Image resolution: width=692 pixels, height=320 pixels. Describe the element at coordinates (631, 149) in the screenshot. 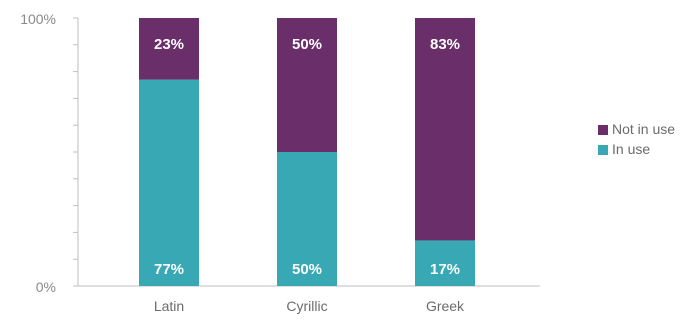

I see `legend-label: In use` at that location.